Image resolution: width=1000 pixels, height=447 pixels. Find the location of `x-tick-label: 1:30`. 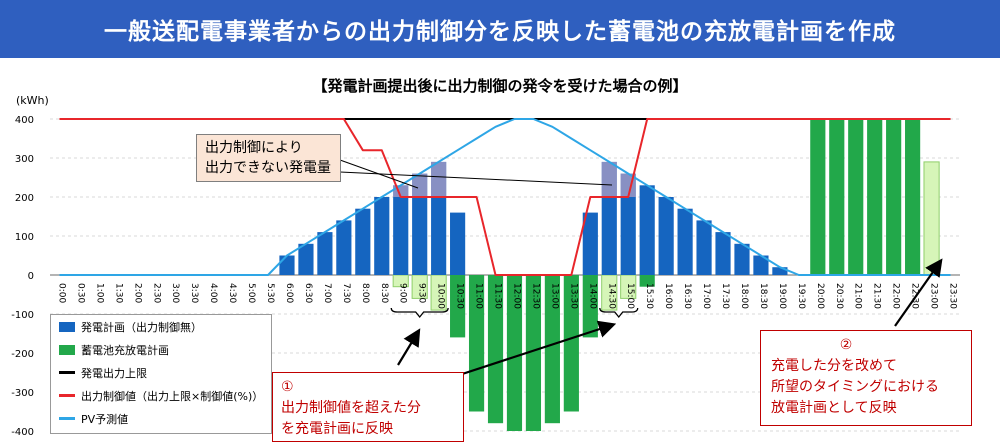

x-tick-label: 1:30 is located at coordinates (118, 293).